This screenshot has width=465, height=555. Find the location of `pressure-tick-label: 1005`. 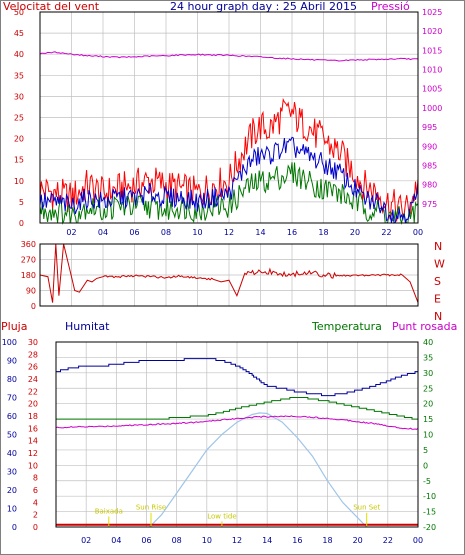

pressure-tick-label: 1005 is located at coordinates (432, 89).